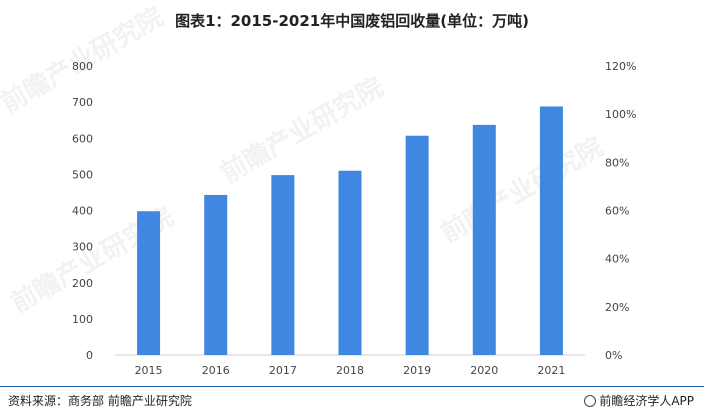 Image resolution: width=704 pixels, height=419 pixels. I want to click on y-tick-label: 200, so click(82, 283).